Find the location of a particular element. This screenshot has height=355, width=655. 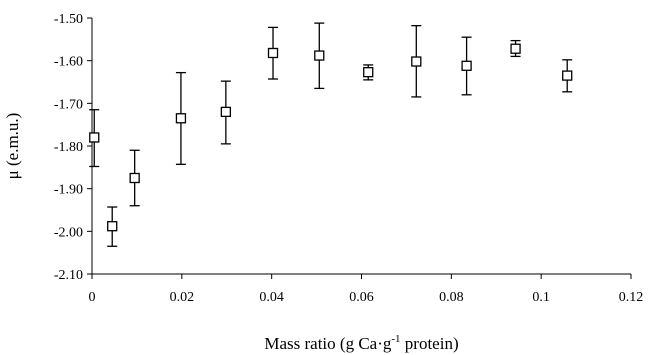

x-tick-label: 0 is located at coordinates (92, 297).